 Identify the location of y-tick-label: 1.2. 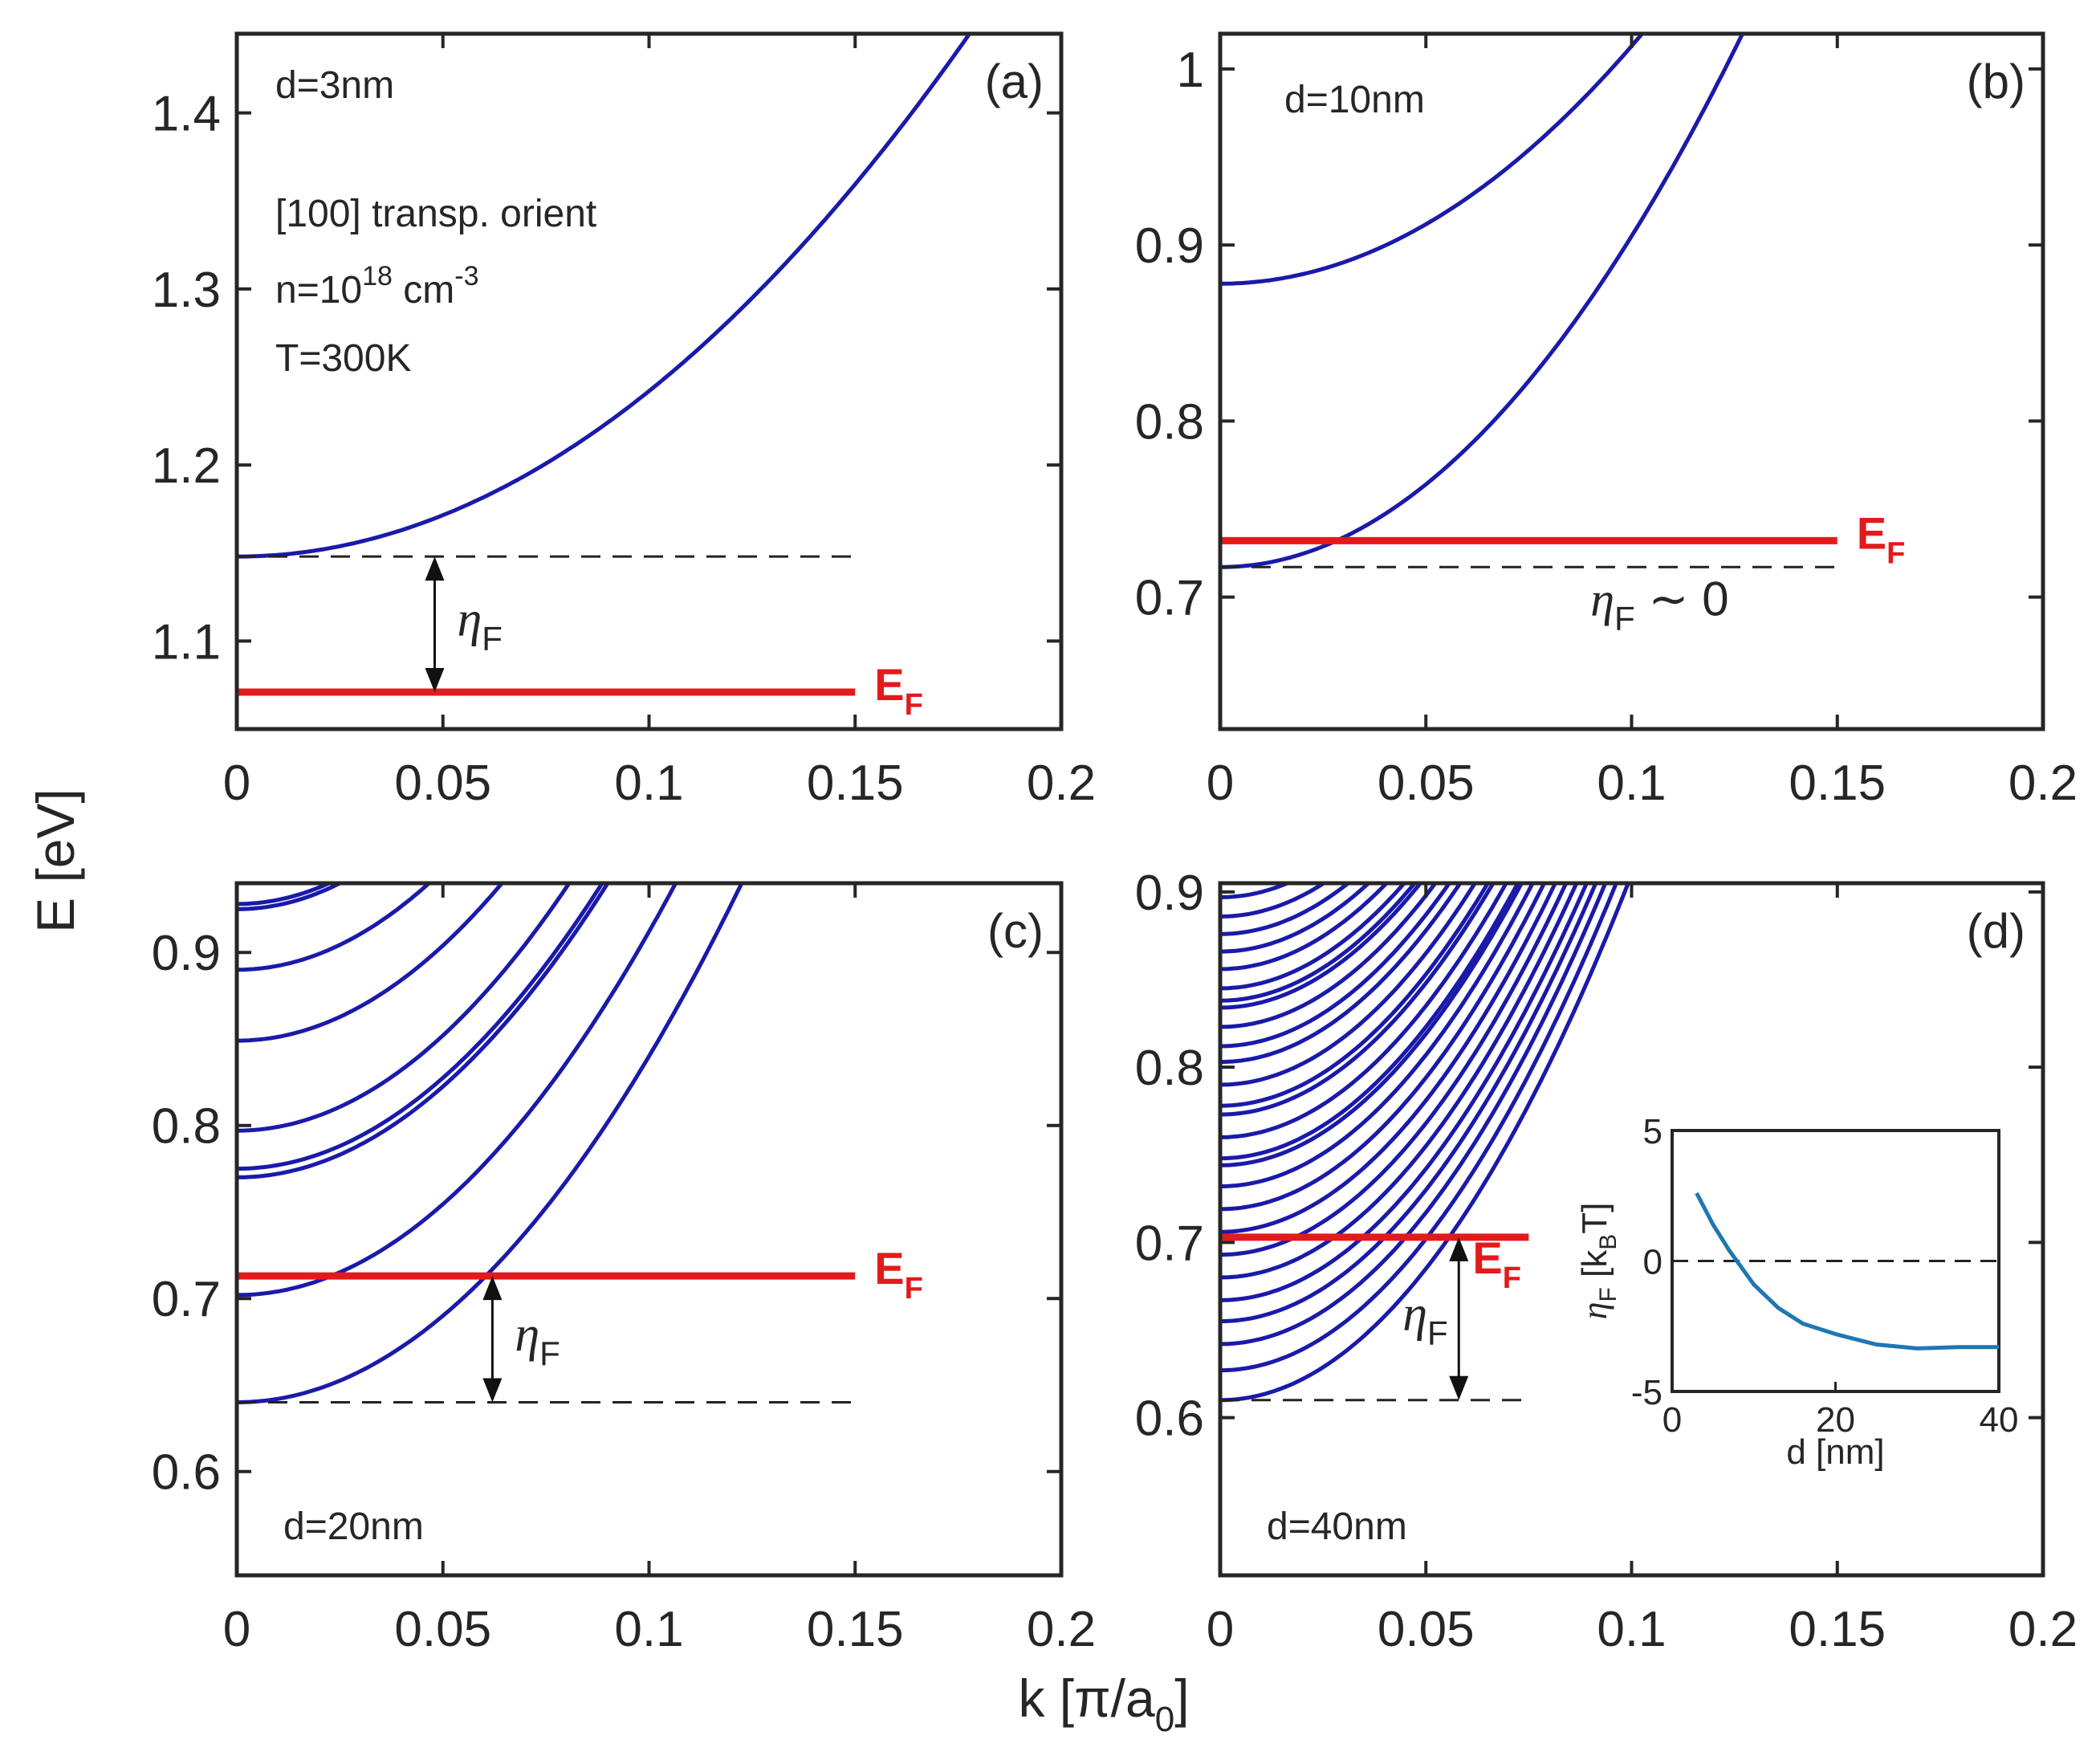
(186, 466).